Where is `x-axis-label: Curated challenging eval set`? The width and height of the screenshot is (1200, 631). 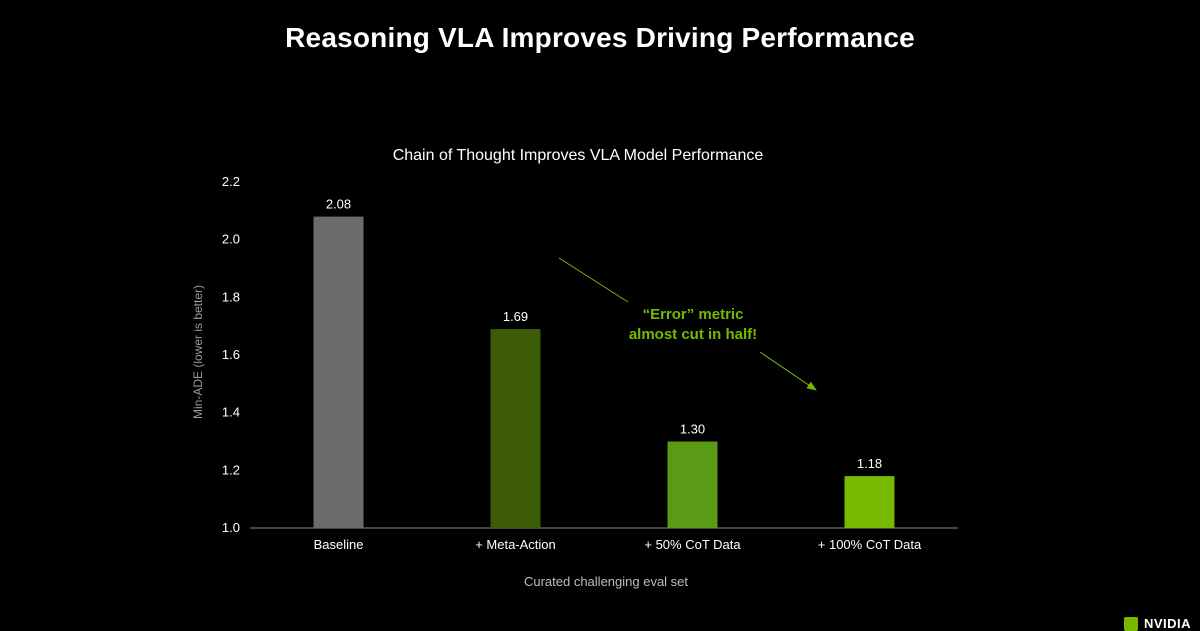 x-axis-label: Curated challenging eval set is located at coordinates (606, 581).